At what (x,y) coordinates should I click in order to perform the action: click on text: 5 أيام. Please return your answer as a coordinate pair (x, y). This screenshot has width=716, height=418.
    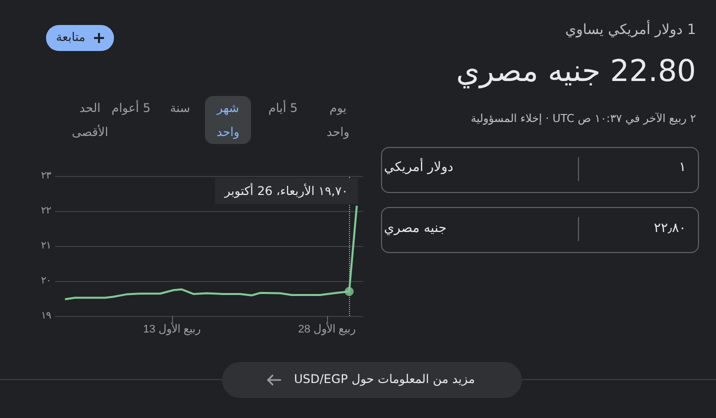
    Looking at the image, I should click on (283, 108).